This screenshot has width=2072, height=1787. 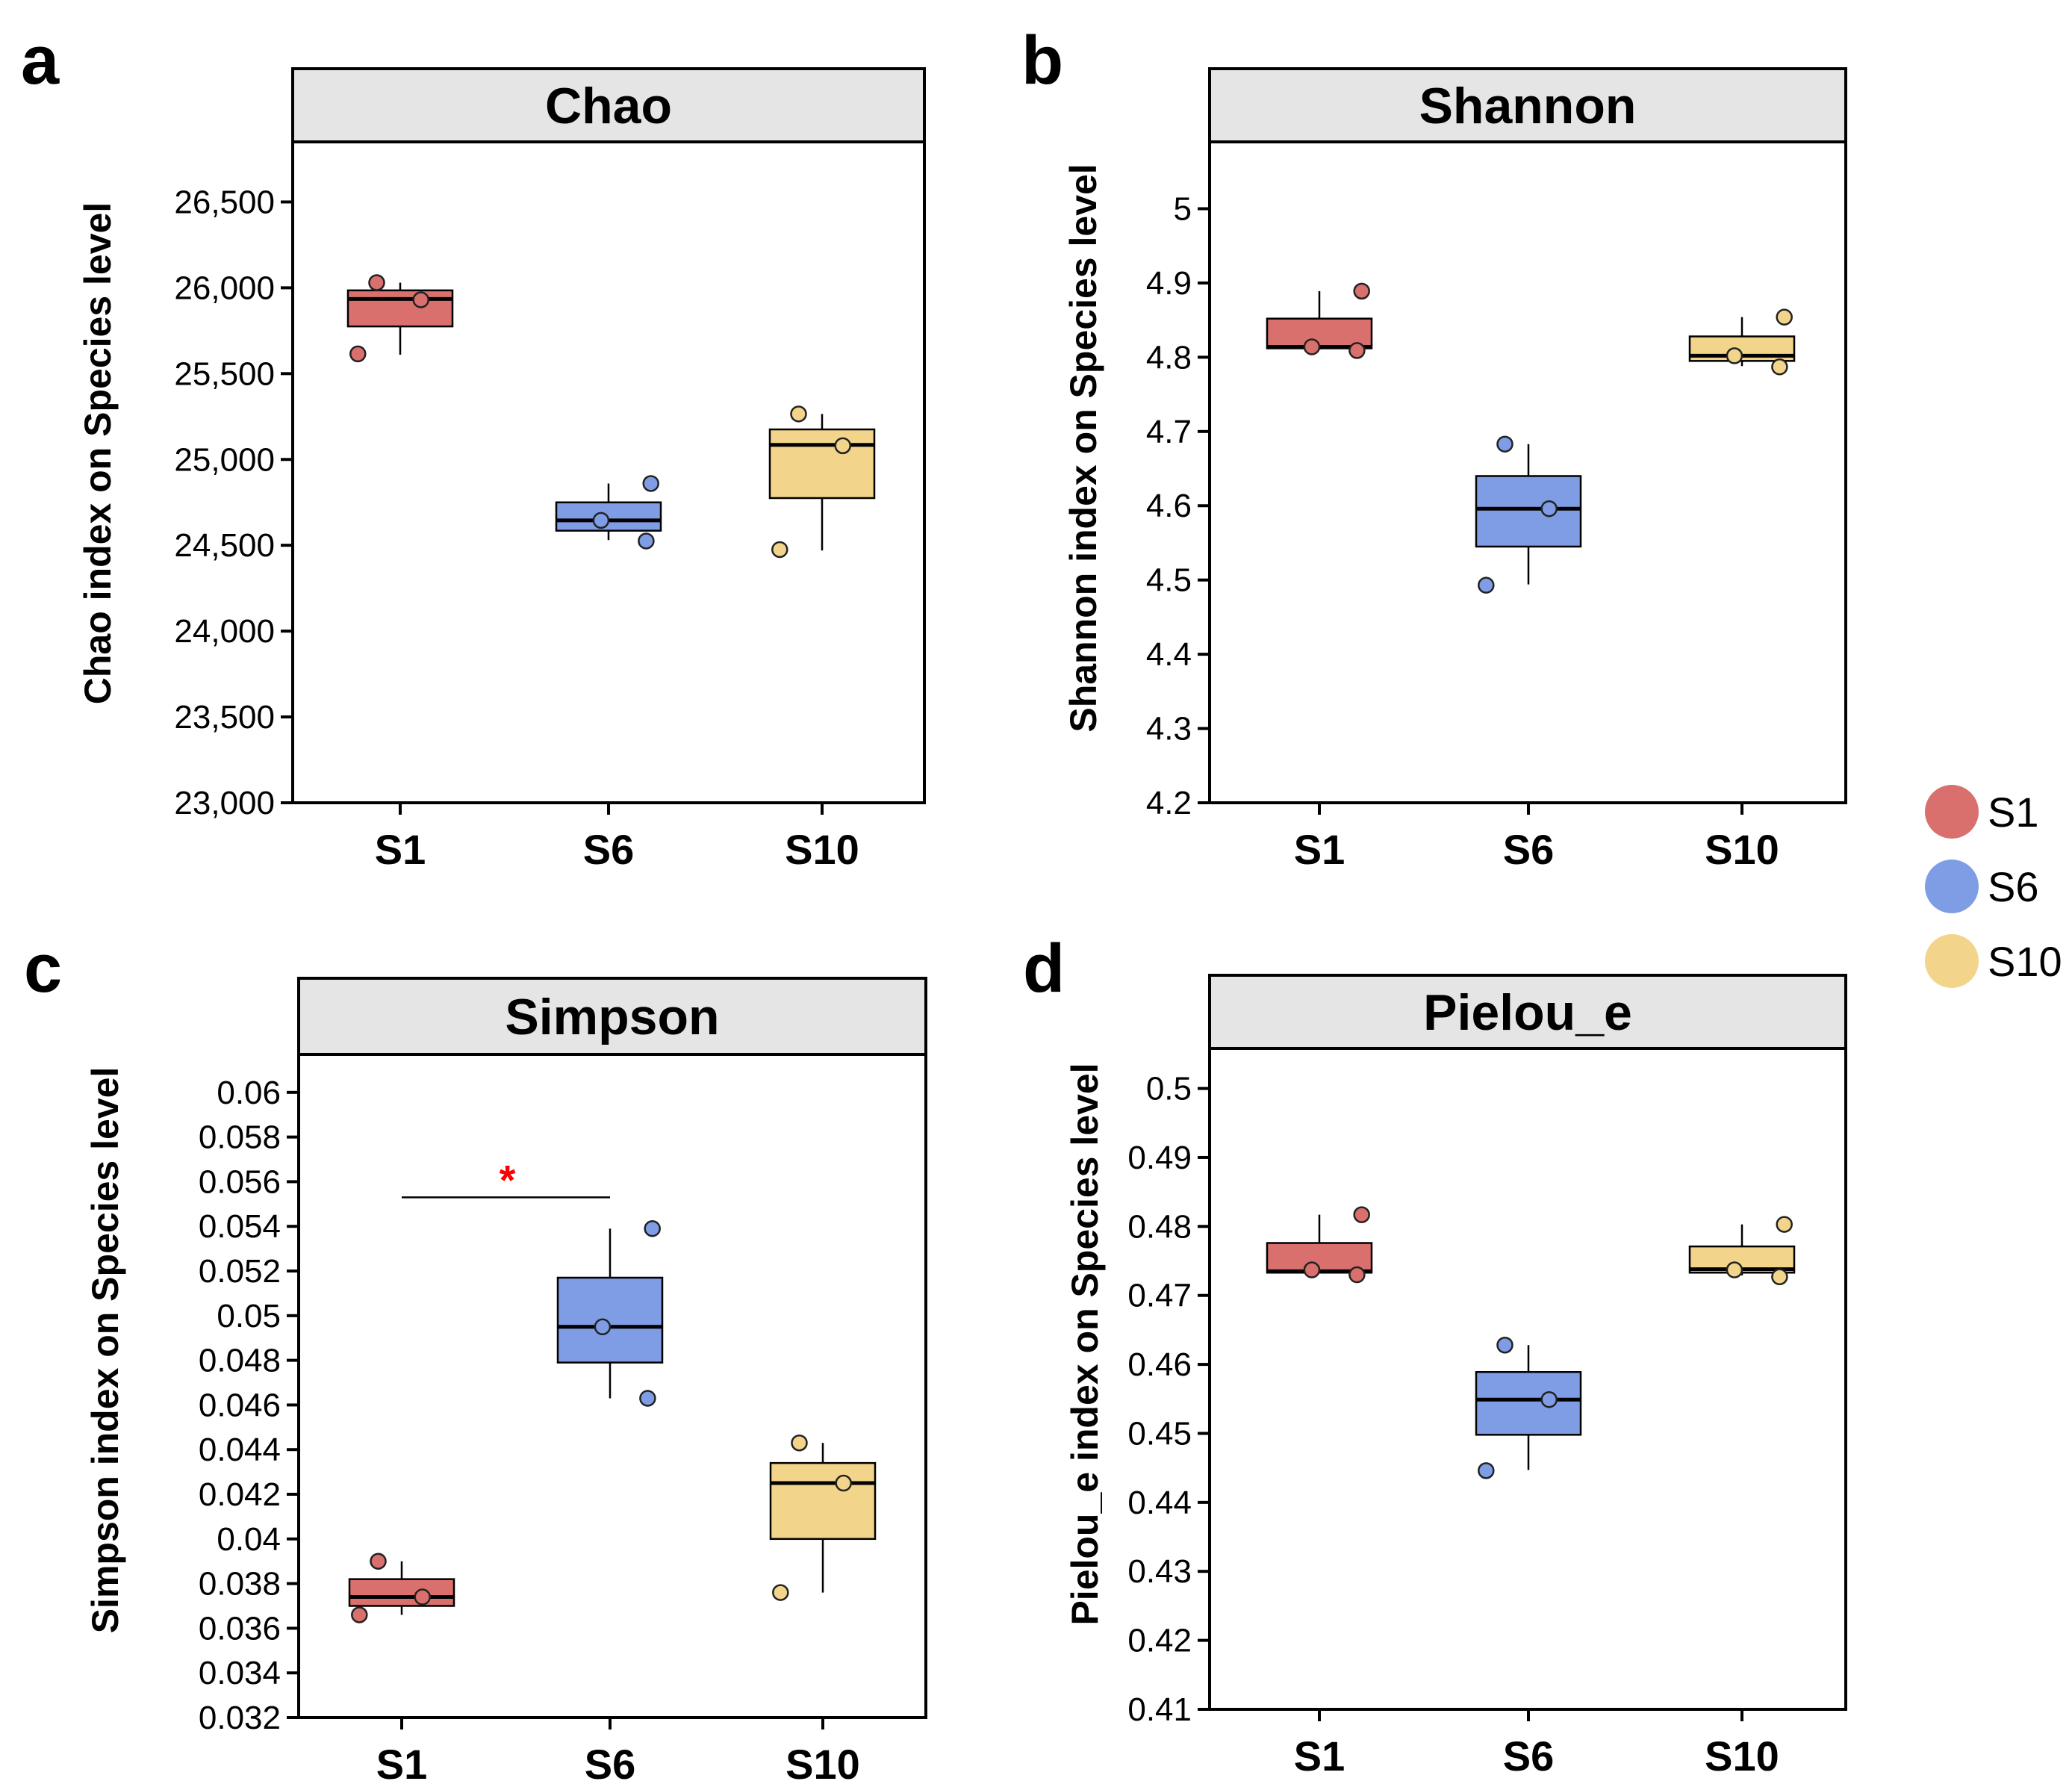 What do you see at coordinates (1159, 1226) in the screenshot?
I see `y-tick-label: 0.48` at bounding box center [1159, 1226].